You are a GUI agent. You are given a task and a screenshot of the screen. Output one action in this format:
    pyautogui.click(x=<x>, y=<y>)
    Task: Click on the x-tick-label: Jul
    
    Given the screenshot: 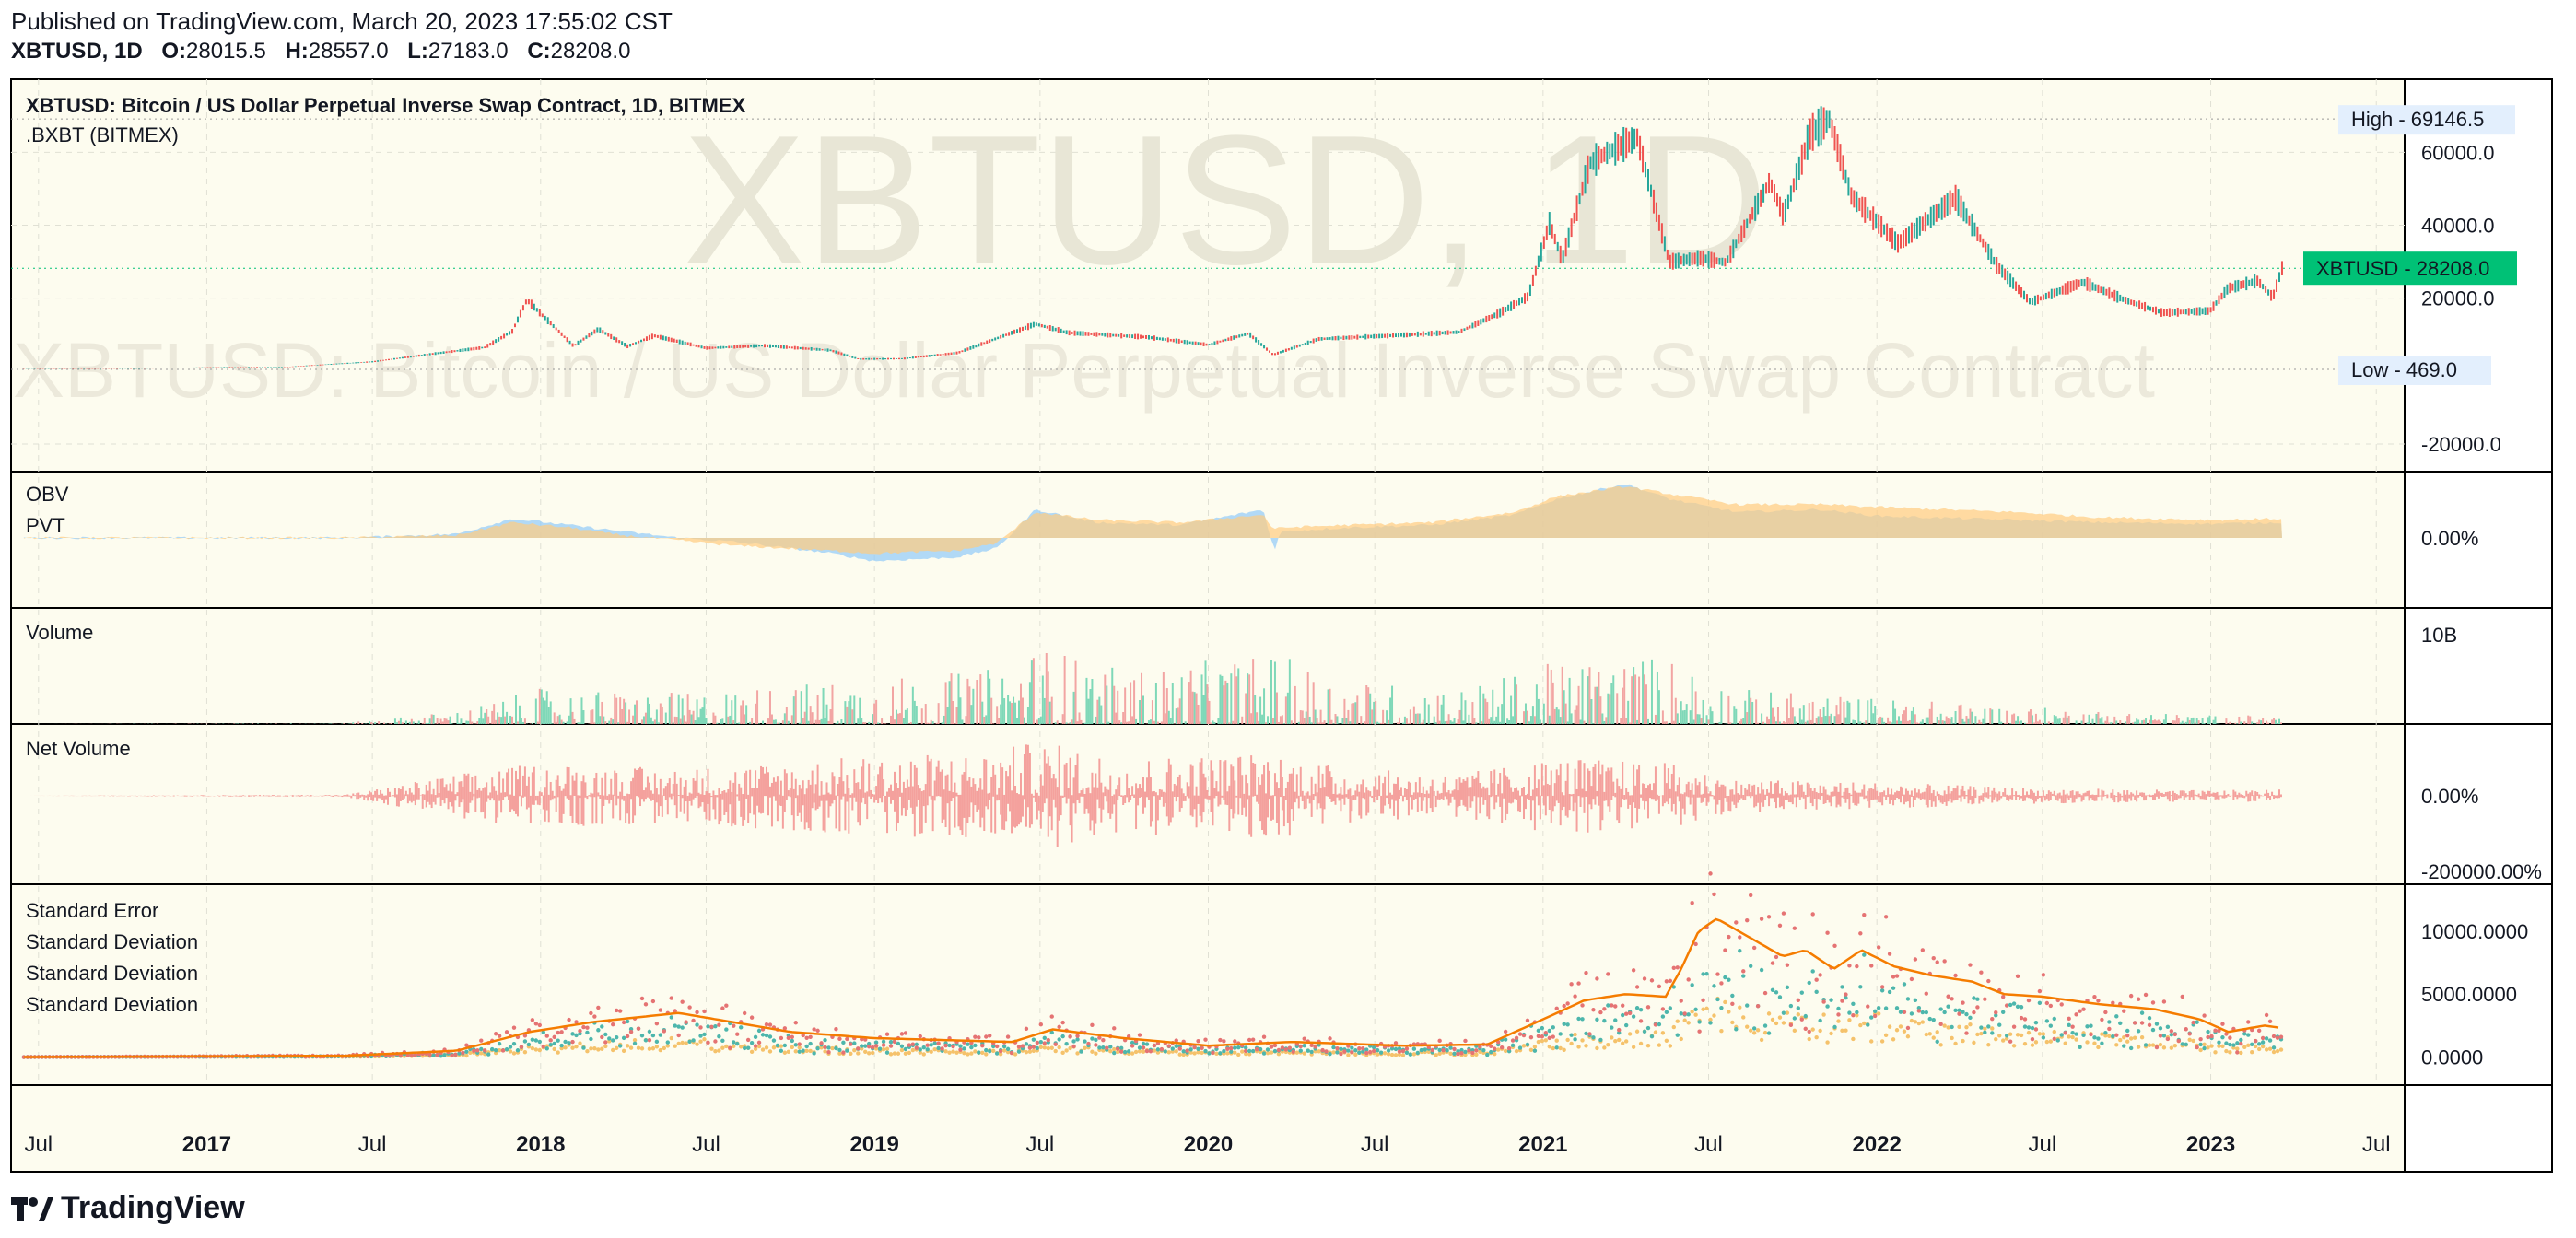 What is the action you would take?
    pyautogui.click(x=2043, y=1144)
    